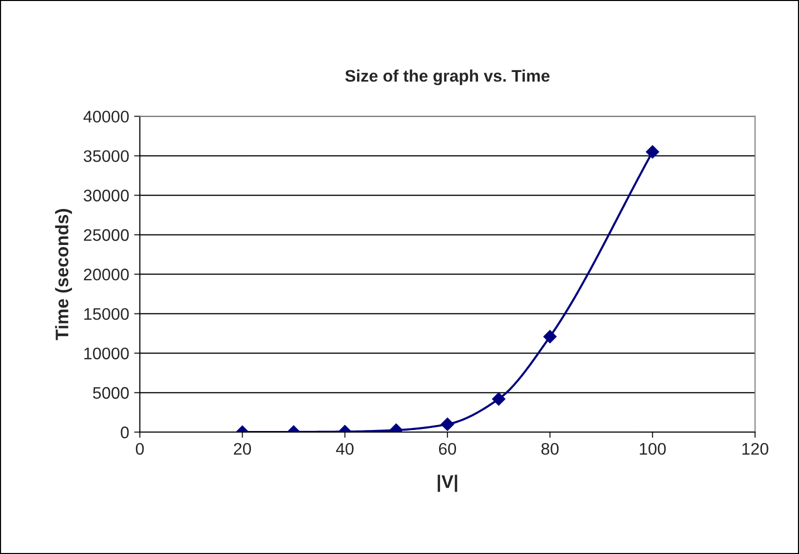 This screenshot has width=799, height=554. I want to click on y-tick-label: 35000, so click(106, 156).